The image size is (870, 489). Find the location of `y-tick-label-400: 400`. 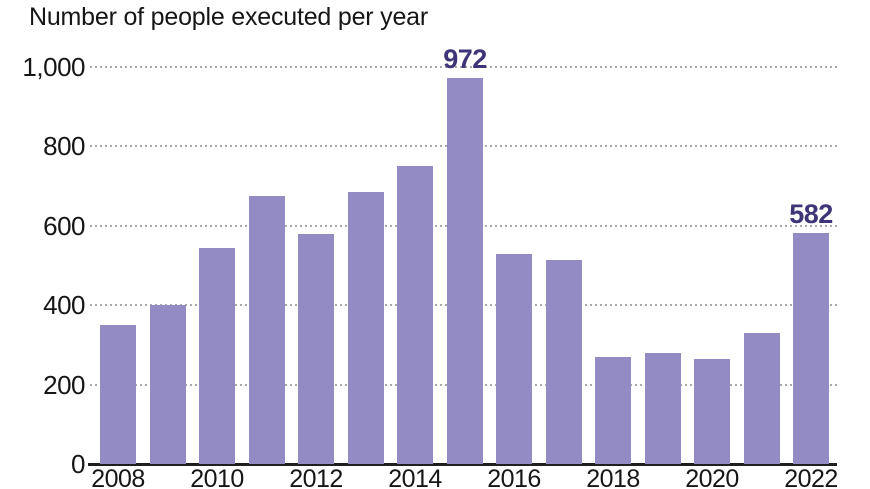

y-tick-label-400: 400 is located at coordinates (64, 305).